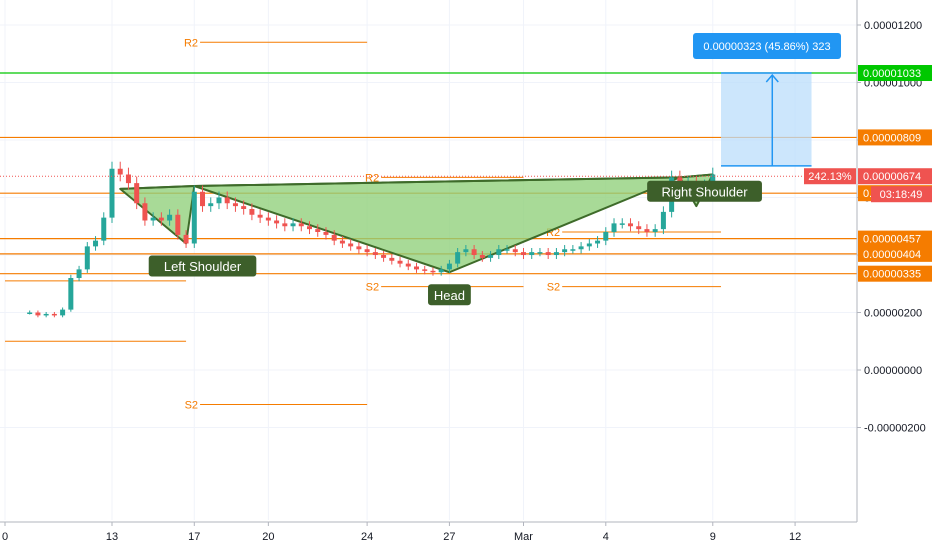 This screenshot has height=550, width=932. What do you see at coordinates (767, 46) in the screenshot?
I see `measure-label-box` at bounding box center [767, 46].